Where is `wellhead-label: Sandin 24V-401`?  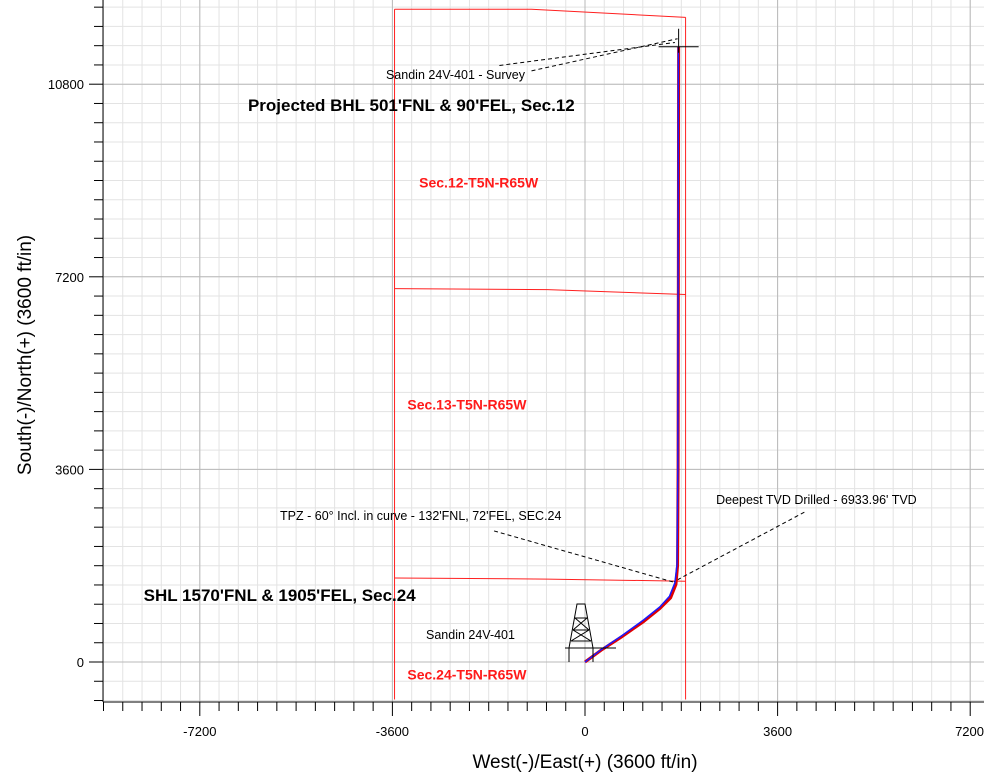 wellhead-label: Sandin 24V-401 is located at coordinates (470, 635).